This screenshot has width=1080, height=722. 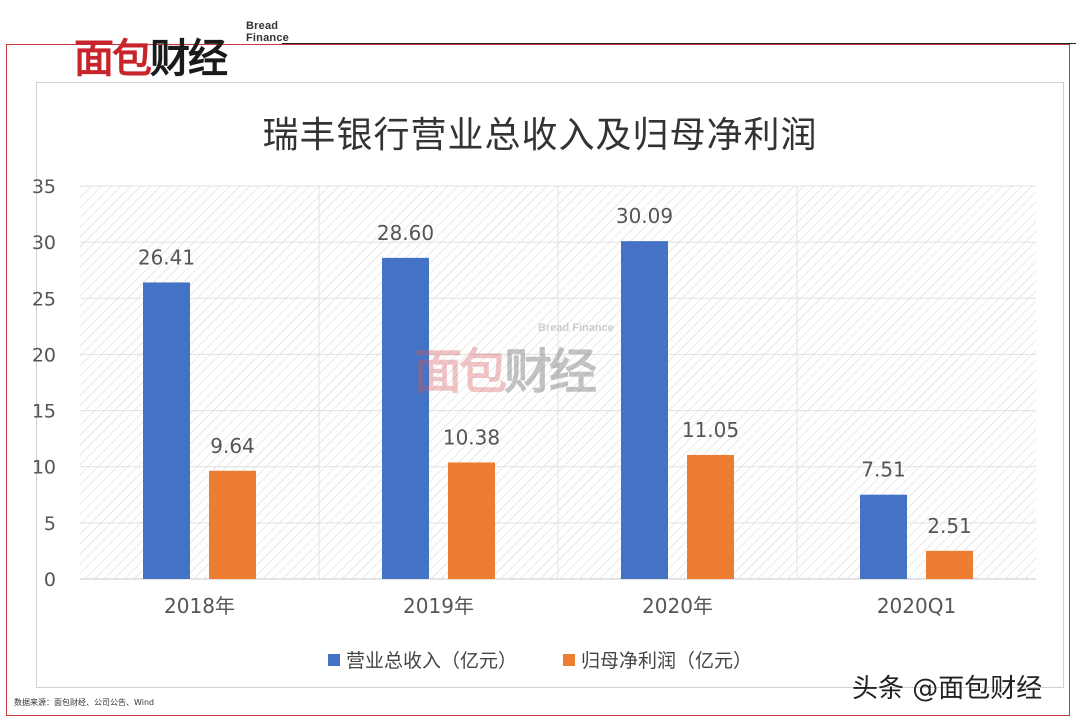 I want to click on y-tick-label: 15, so click(x=44, y=412).